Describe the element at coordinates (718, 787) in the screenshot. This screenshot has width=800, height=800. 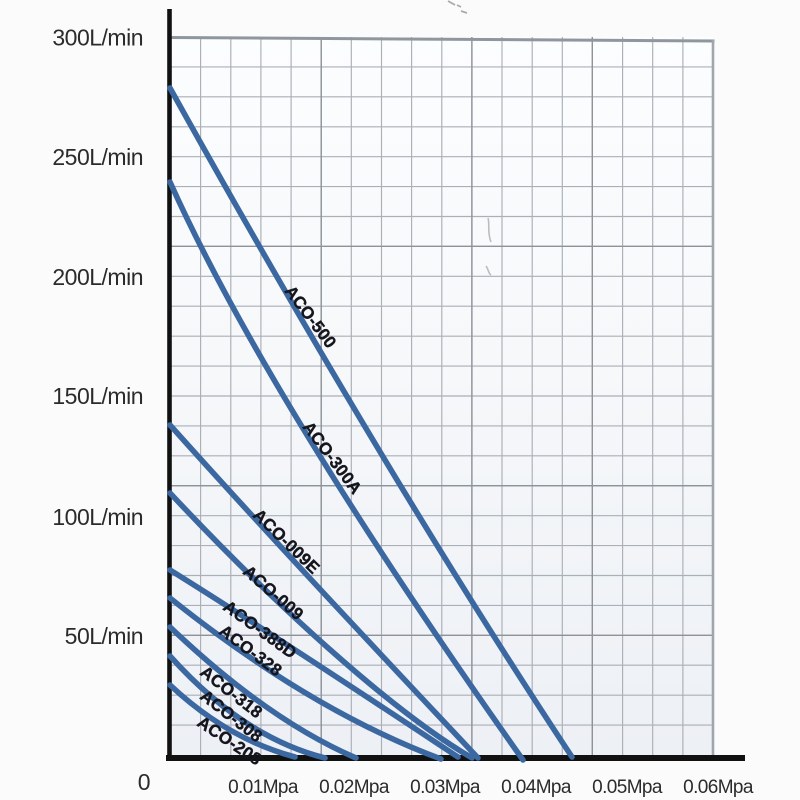
I see `svg-text: 0.06Mpa` at that location.